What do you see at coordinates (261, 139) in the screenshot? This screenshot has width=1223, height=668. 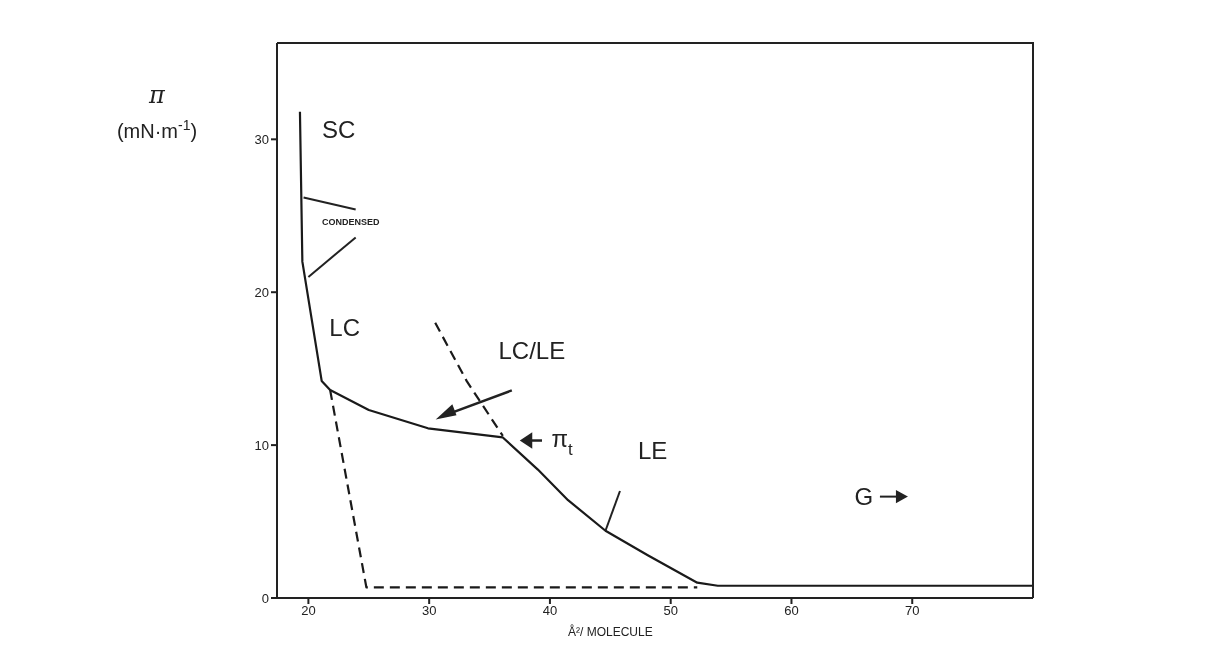 I see `y-tick-label: 30` at bounding box center [261, 139].